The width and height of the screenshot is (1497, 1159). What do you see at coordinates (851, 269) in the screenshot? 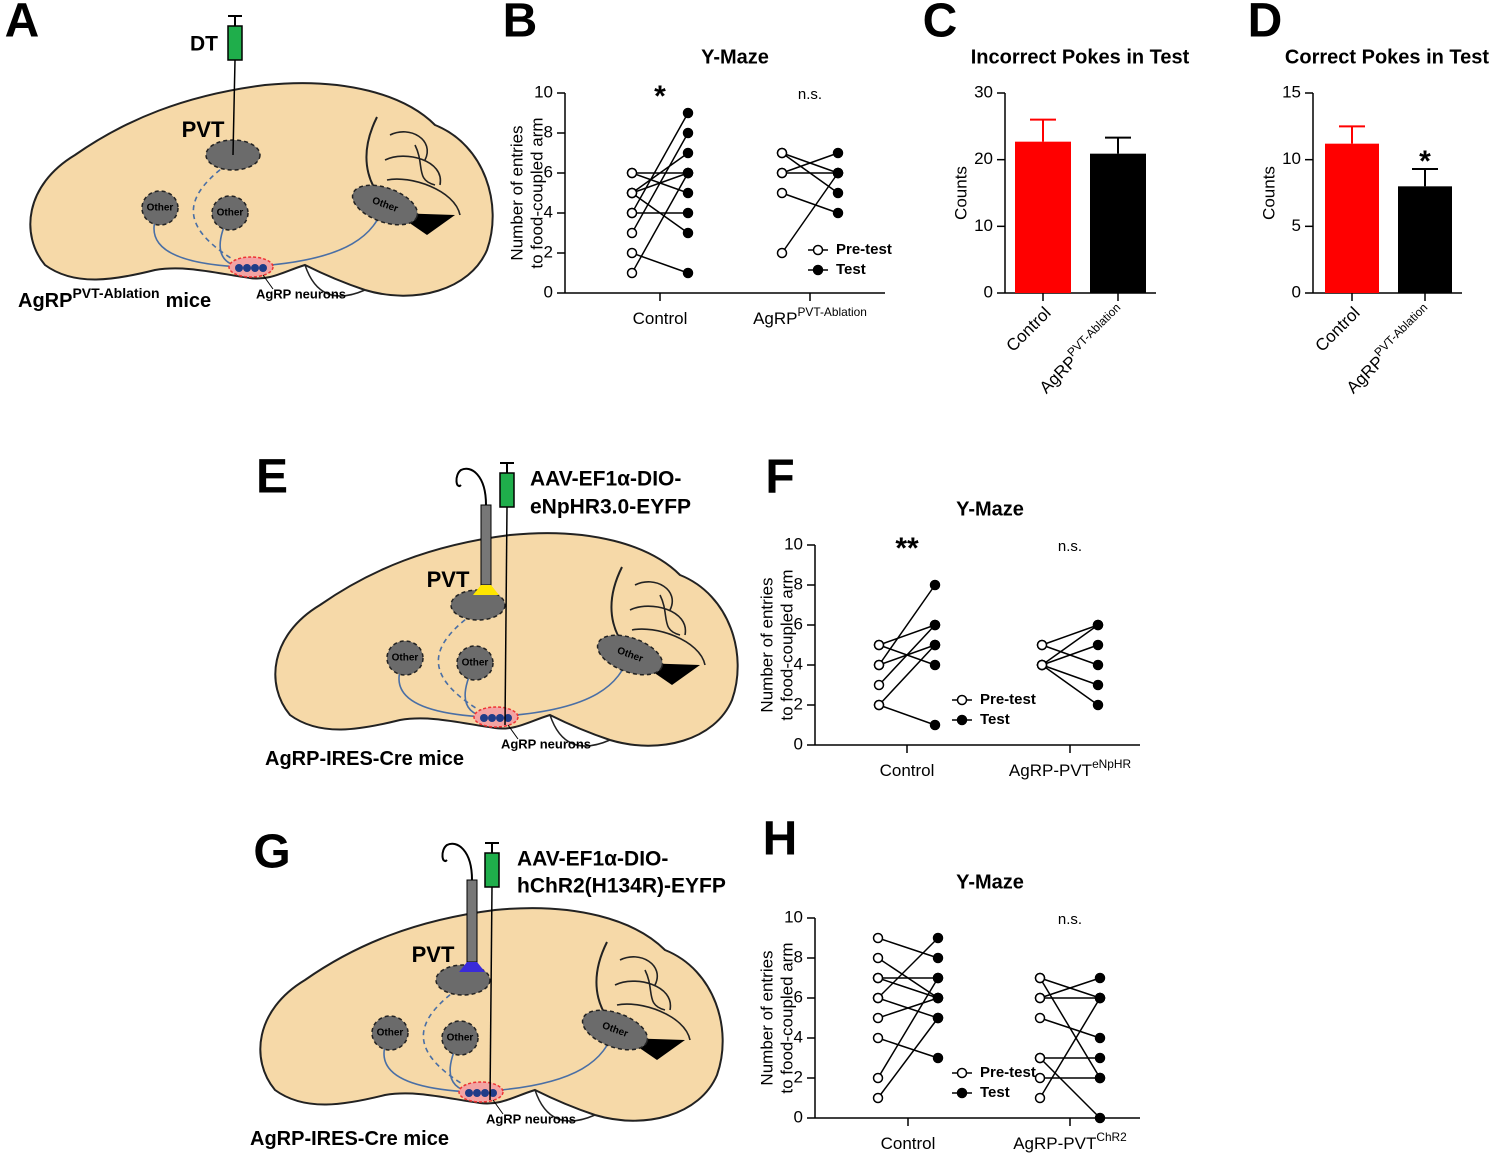
I see `legend-label: Test` at bounding box center [851, 269].